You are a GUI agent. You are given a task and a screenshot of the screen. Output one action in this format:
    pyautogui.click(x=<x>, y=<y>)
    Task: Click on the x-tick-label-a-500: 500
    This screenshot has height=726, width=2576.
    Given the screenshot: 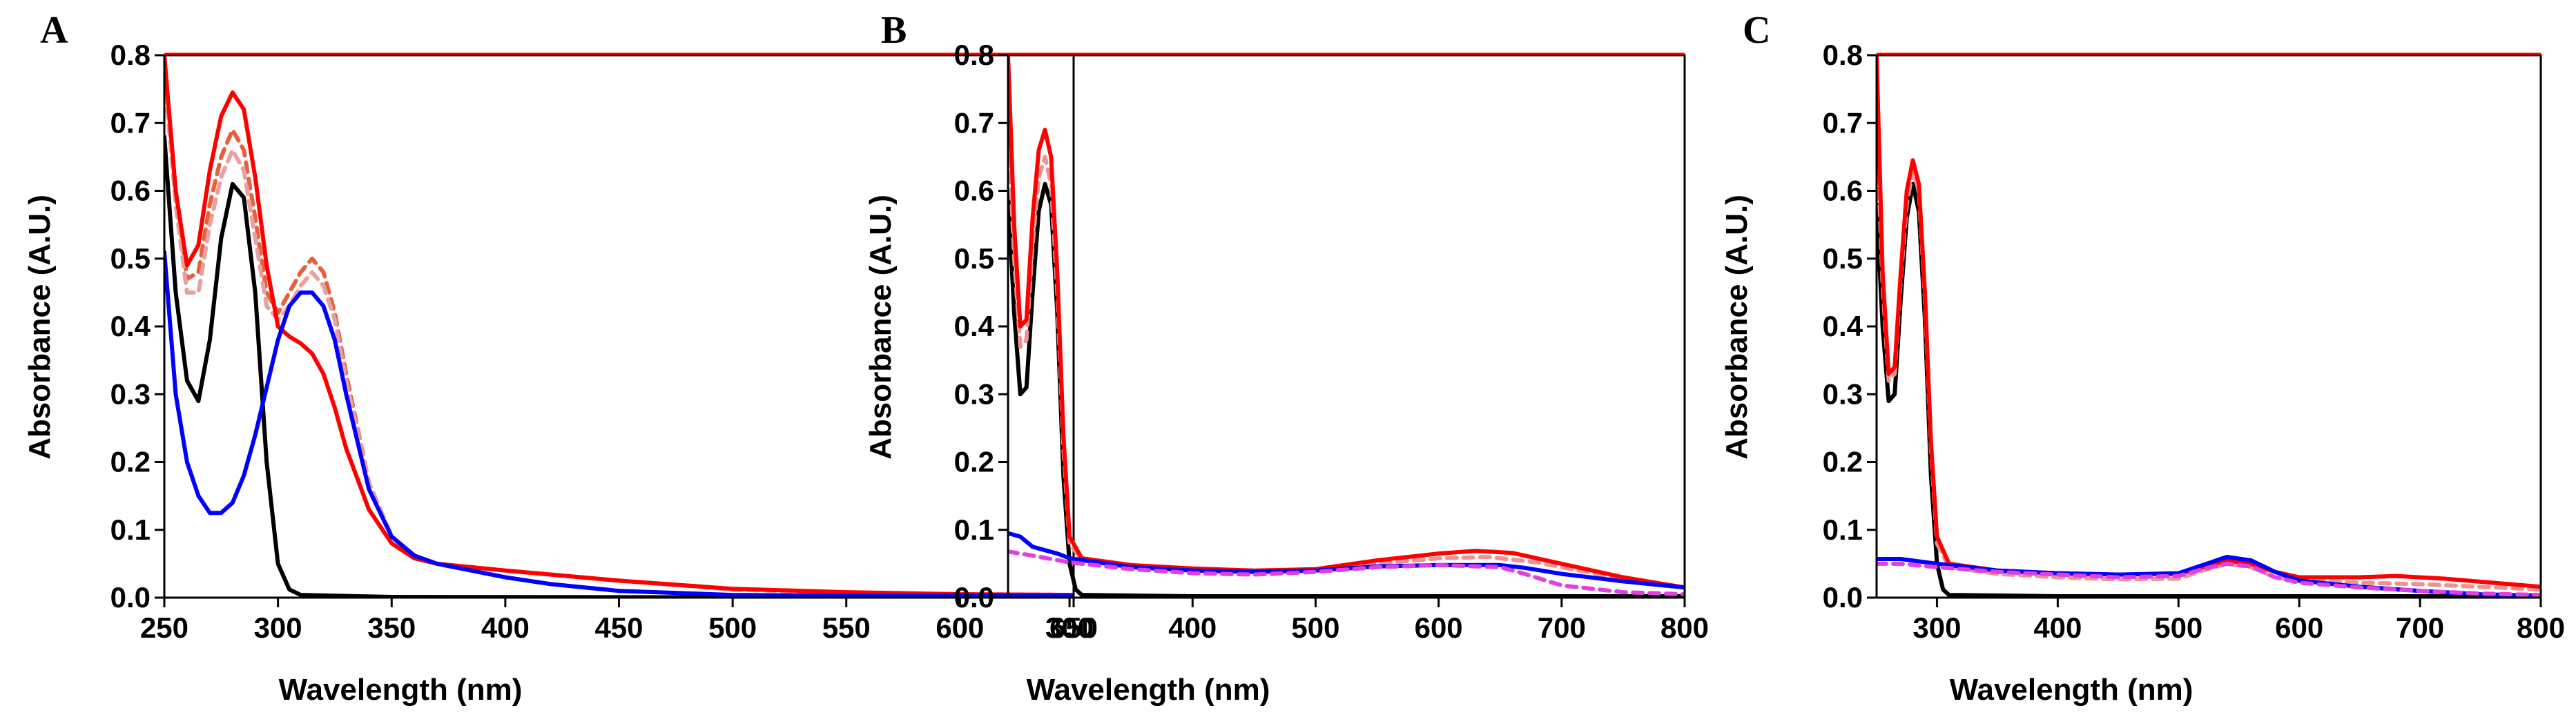 What is the action you would take?
    pyautogui.click(x=733, y=627)
    